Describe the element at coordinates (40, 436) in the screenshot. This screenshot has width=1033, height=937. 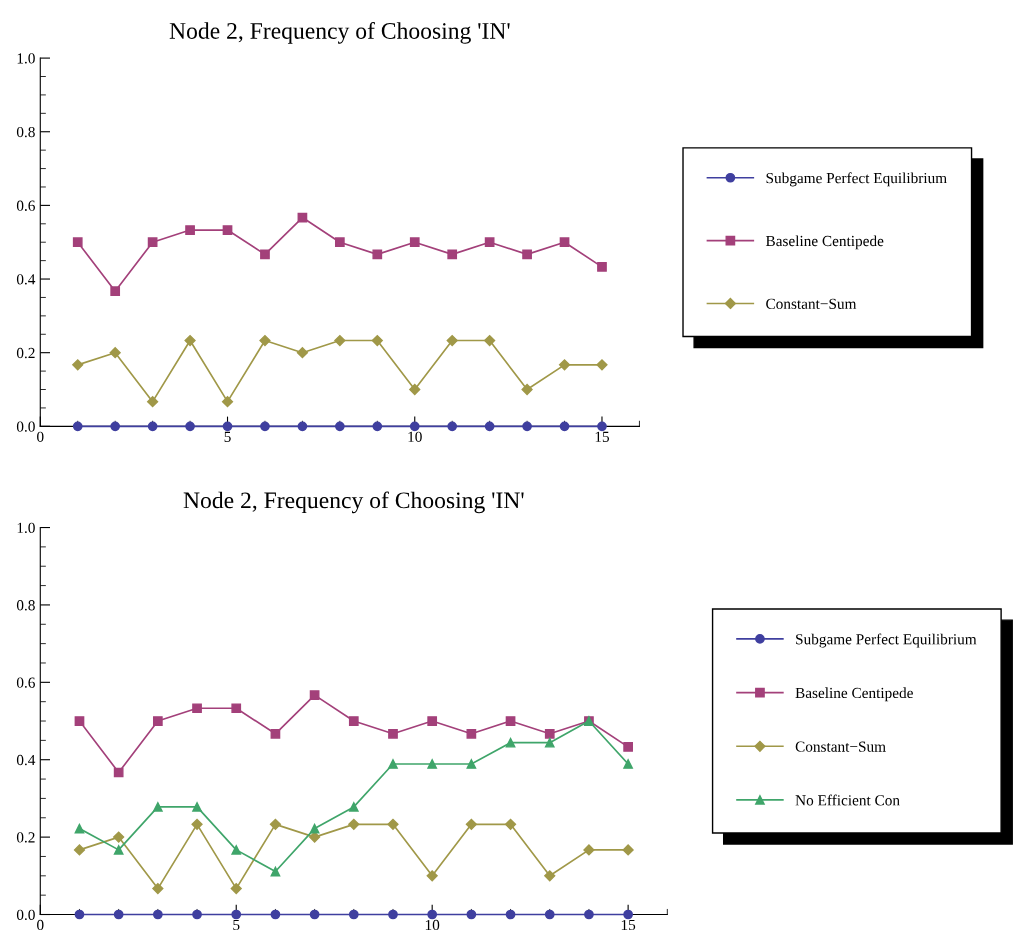
I see `x-tick-label: 0` at that location.